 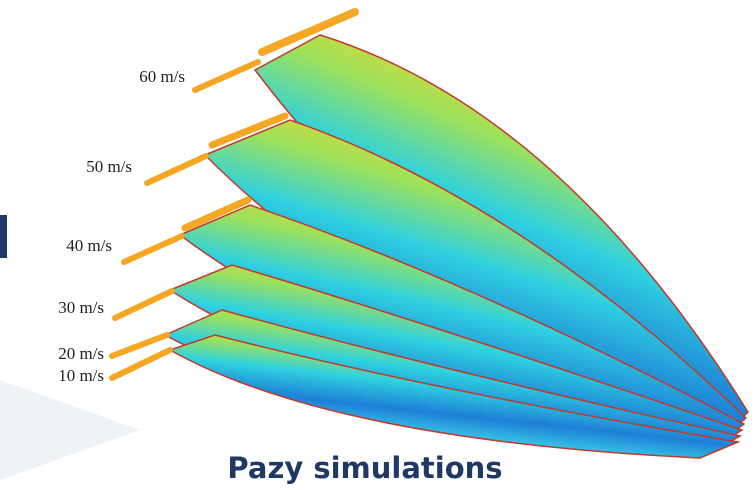 What do you see at coordinates (109, 166) in the screenshot?
I see `speed-label: 50 m/s` at bounding box center [109, 166].